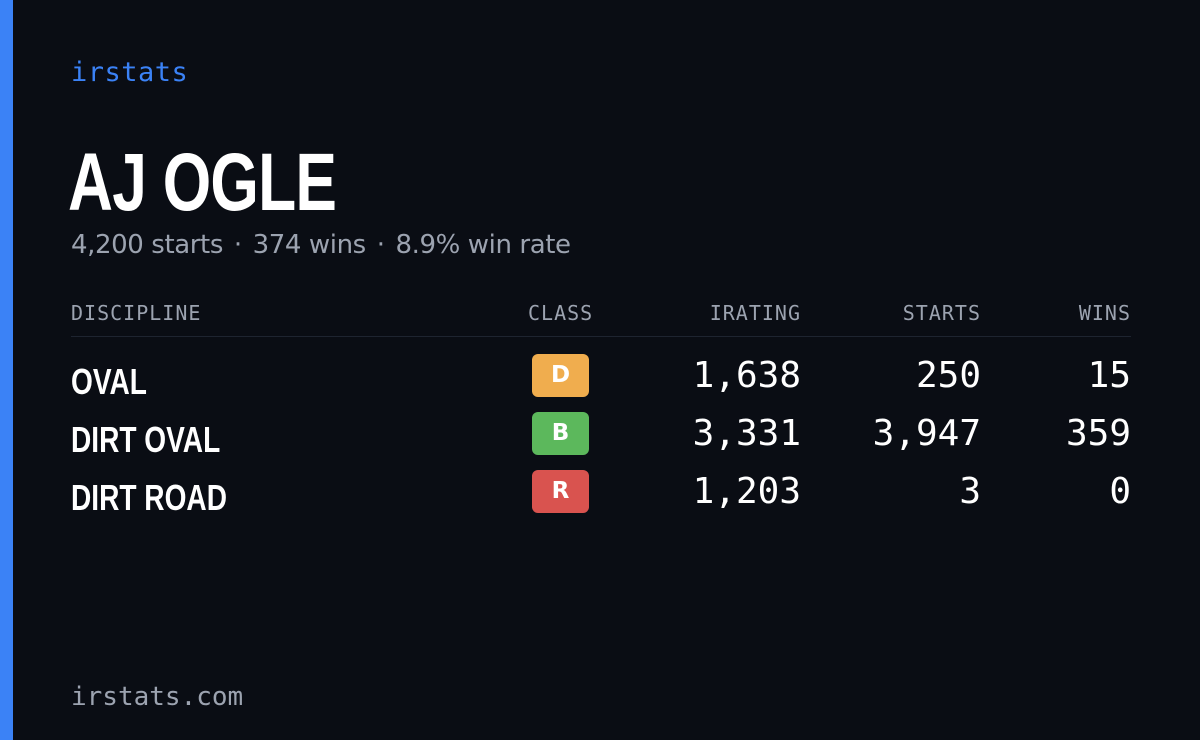 Image resolution: width=1200 pixels, height=740 pixels. Describe the element at coordinates (746, 433) in the screenshot. I see `irating-value: 3,331` at that location.